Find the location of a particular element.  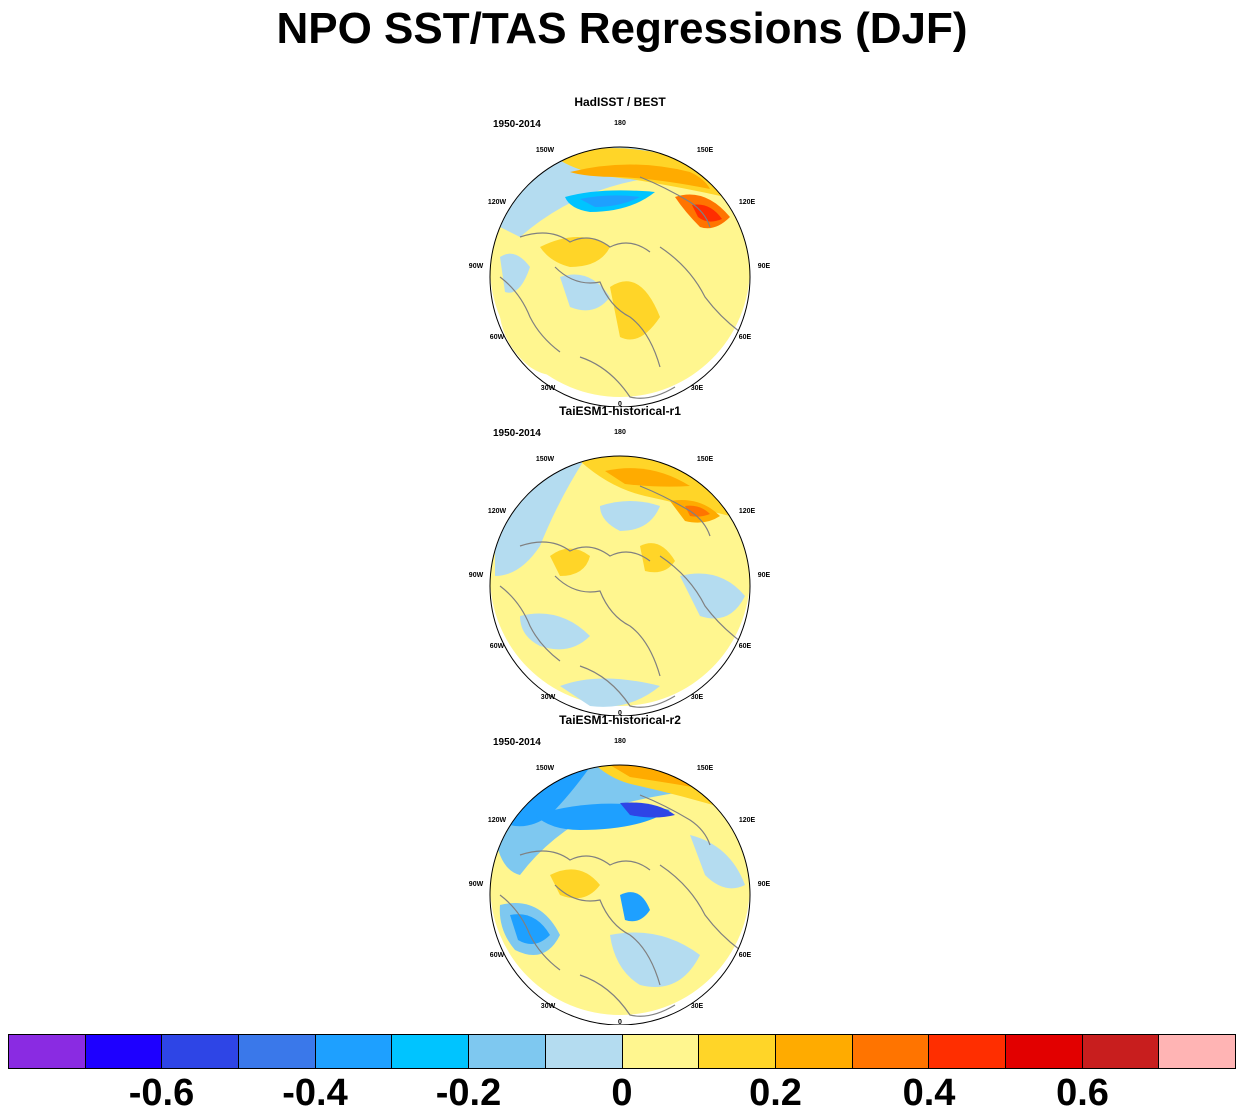

colorbar-tick-label: 0 is located at coordinates (622, 1093).